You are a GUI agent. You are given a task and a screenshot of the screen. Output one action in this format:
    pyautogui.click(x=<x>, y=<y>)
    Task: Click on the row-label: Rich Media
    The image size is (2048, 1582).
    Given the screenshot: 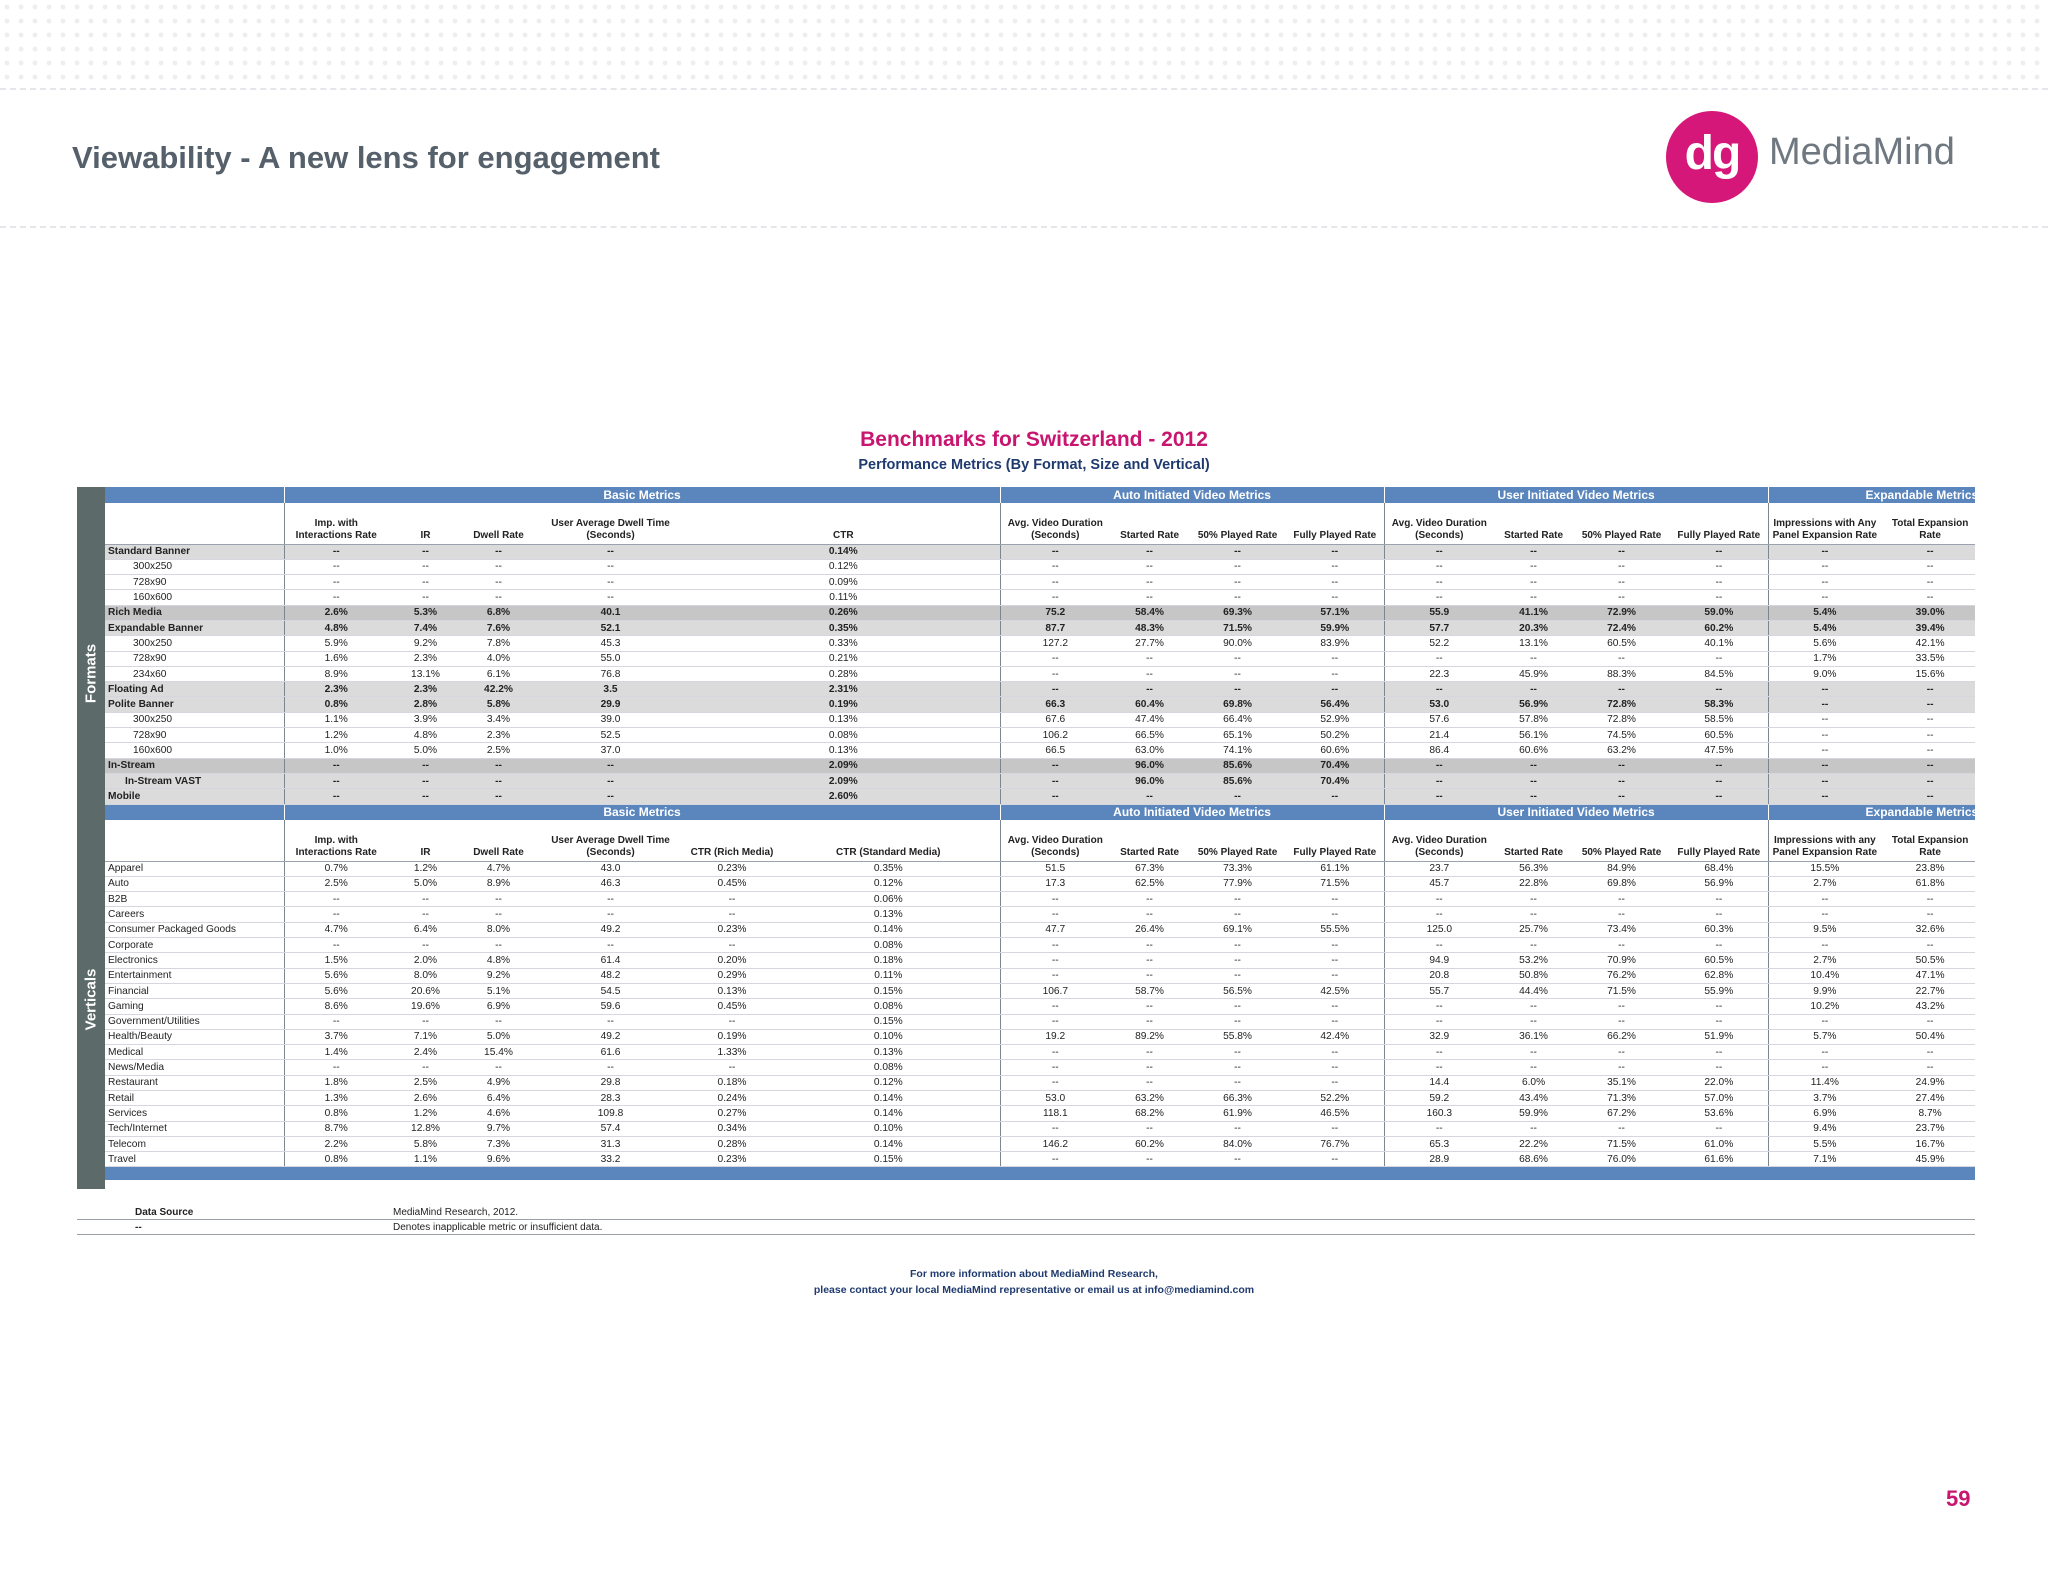 What is the action you would take?
    pyautogui.click(x=195, y=613)
    